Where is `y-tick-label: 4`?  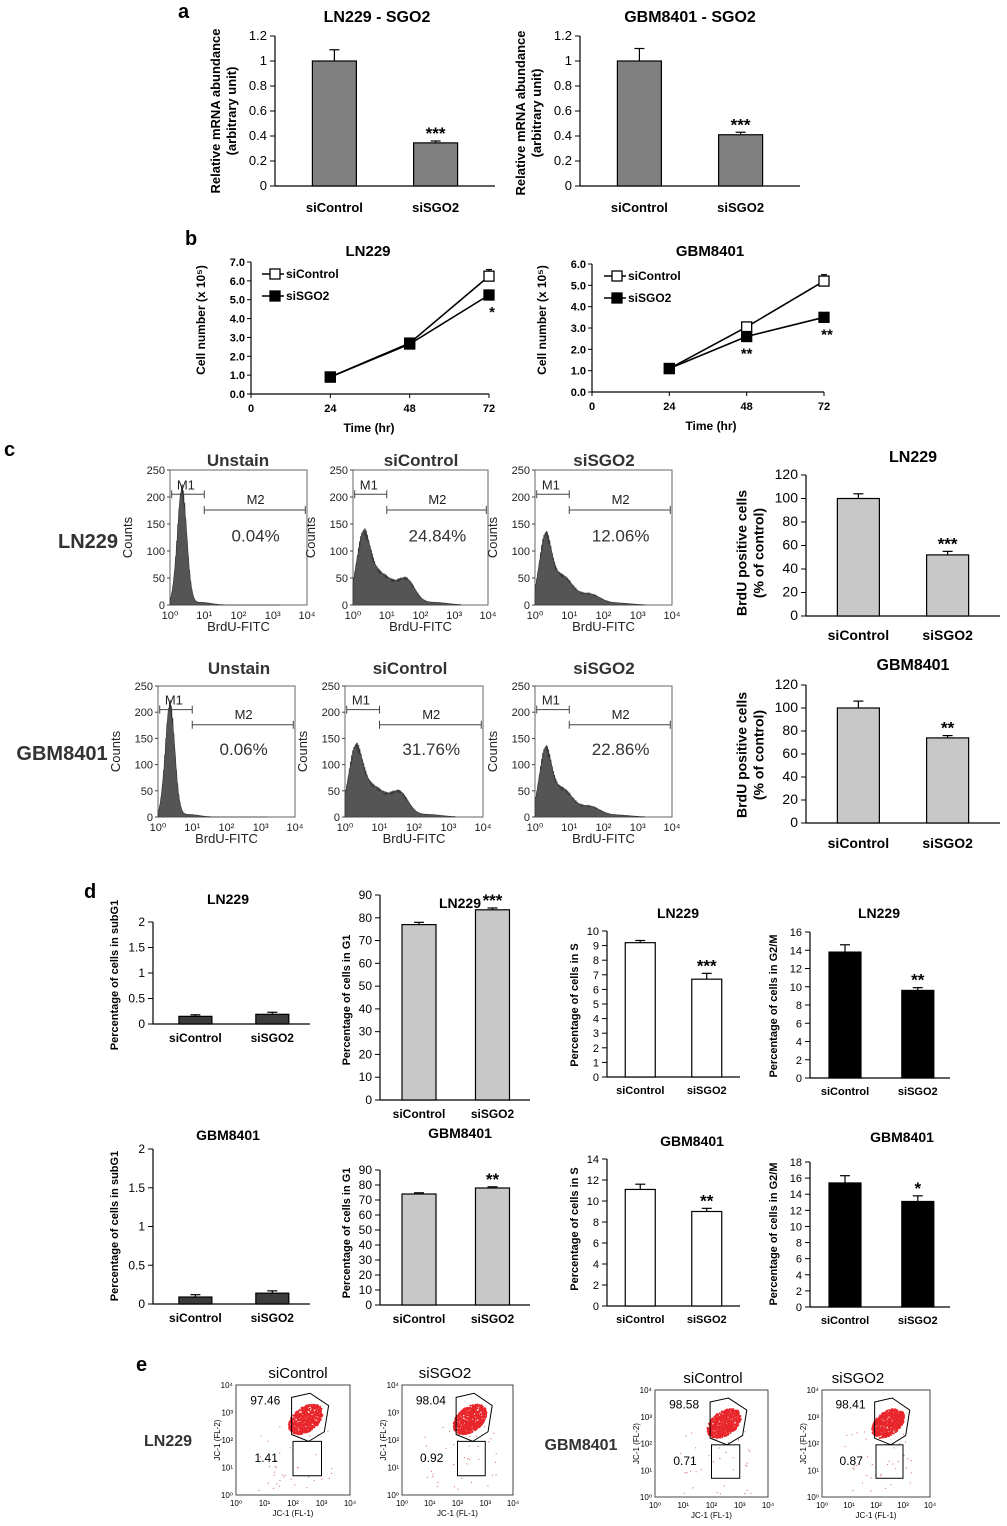
y-tick-label: 4 is located at coordinates (799, 1276).